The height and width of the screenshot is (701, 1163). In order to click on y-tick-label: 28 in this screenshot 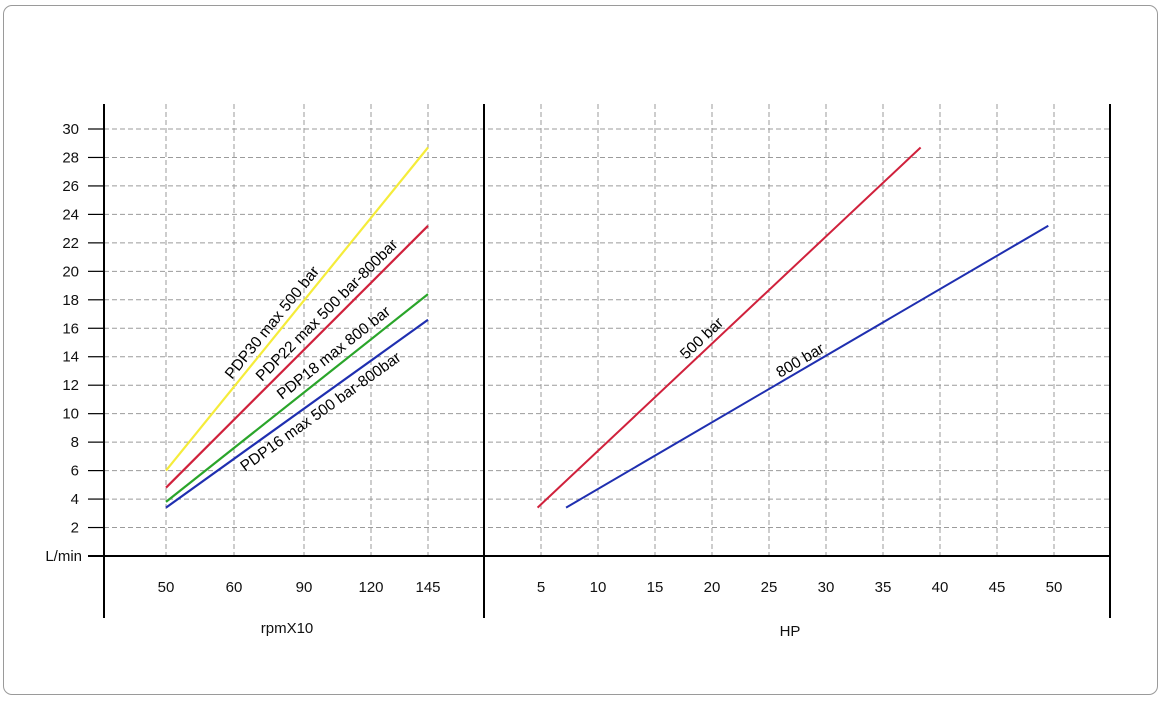, I will do `click(70, 157)`.